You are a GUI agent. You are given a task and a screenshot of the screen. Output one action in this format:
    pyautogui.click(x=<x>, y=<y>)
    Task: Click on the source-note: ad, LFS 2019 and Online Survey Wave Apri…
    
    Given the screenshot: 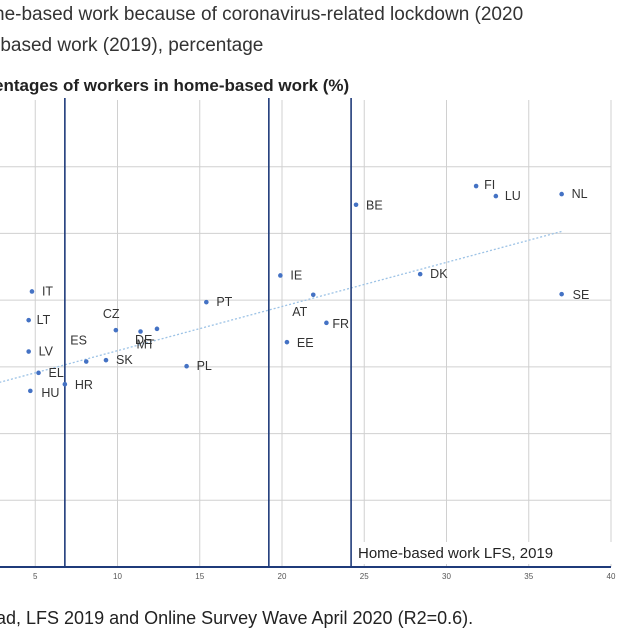 What is the action you would take?
    pyautogui.click(x=237, y=618)
    